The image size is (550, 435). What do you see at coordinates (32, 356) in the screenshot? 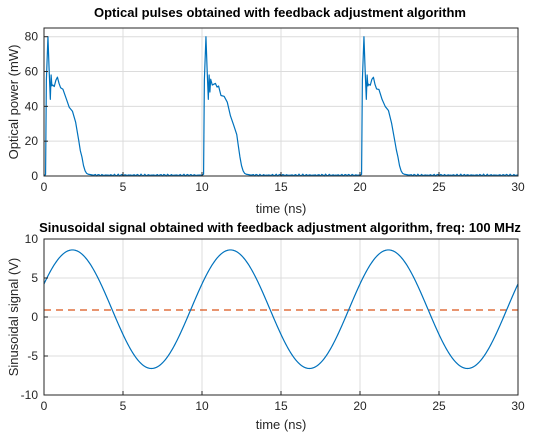
I see `sinusoidal-ytick-label: -5` at bounding box center [32, 356].